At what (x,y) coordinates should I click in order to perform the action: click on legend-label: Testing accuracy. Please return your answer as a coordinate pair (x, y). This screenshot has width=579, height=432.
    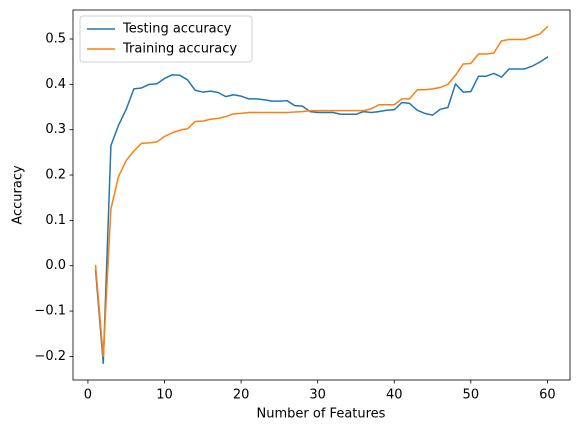
    Looking at the image, I should click on (177, 29).